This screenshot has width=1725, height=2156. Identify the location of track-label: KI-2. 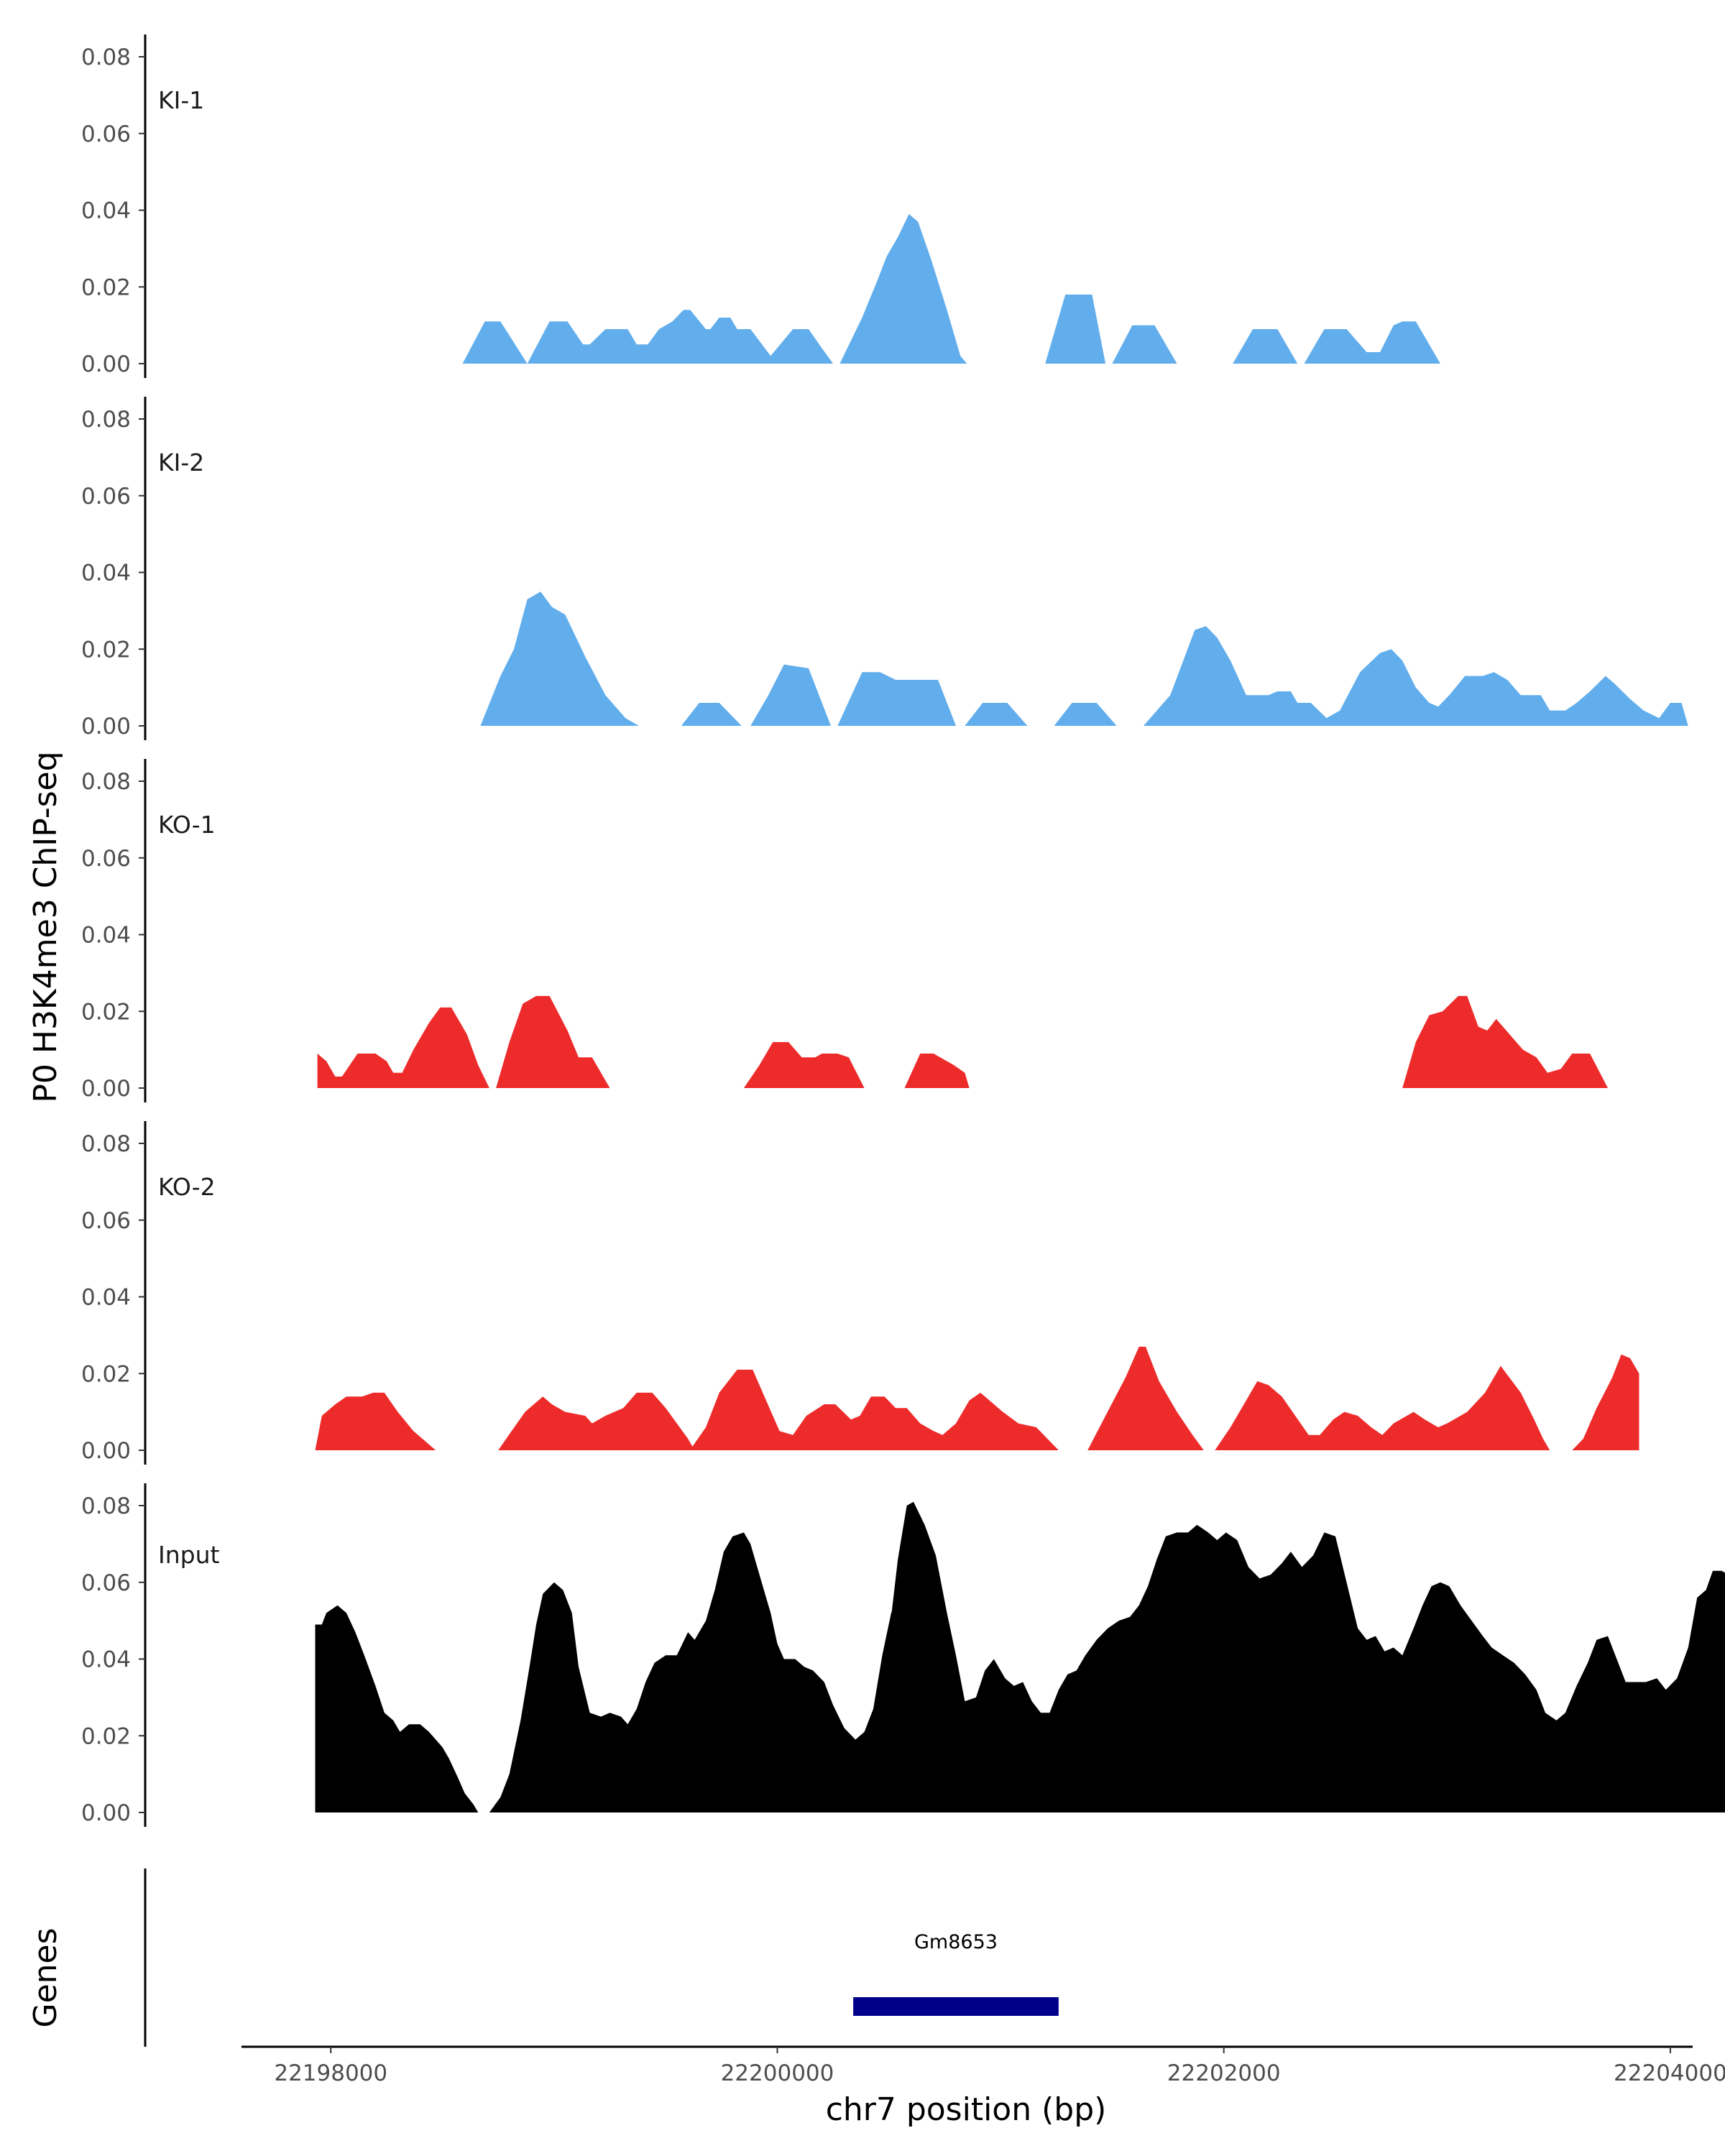
(181, 462).